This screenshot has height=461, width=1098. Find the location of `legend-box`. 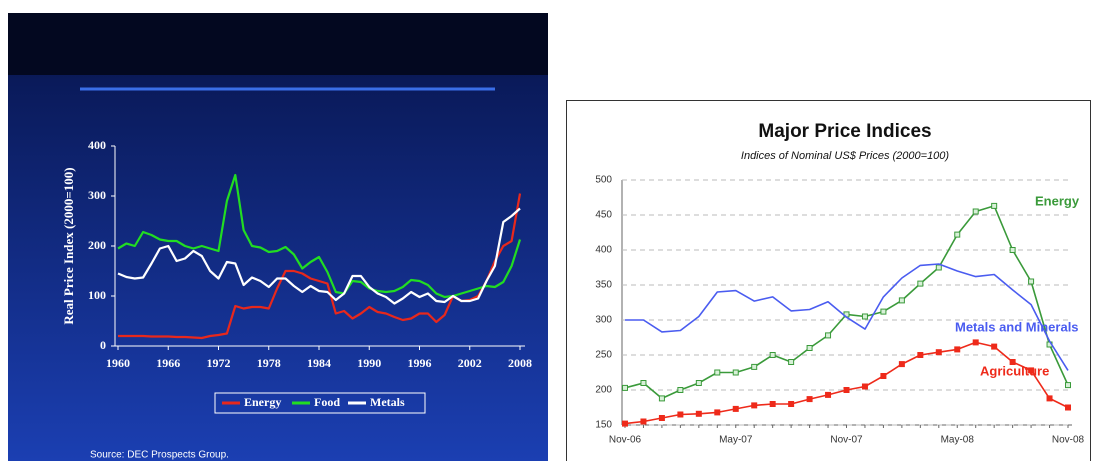

legend-box is located at coordinates (320, 403).